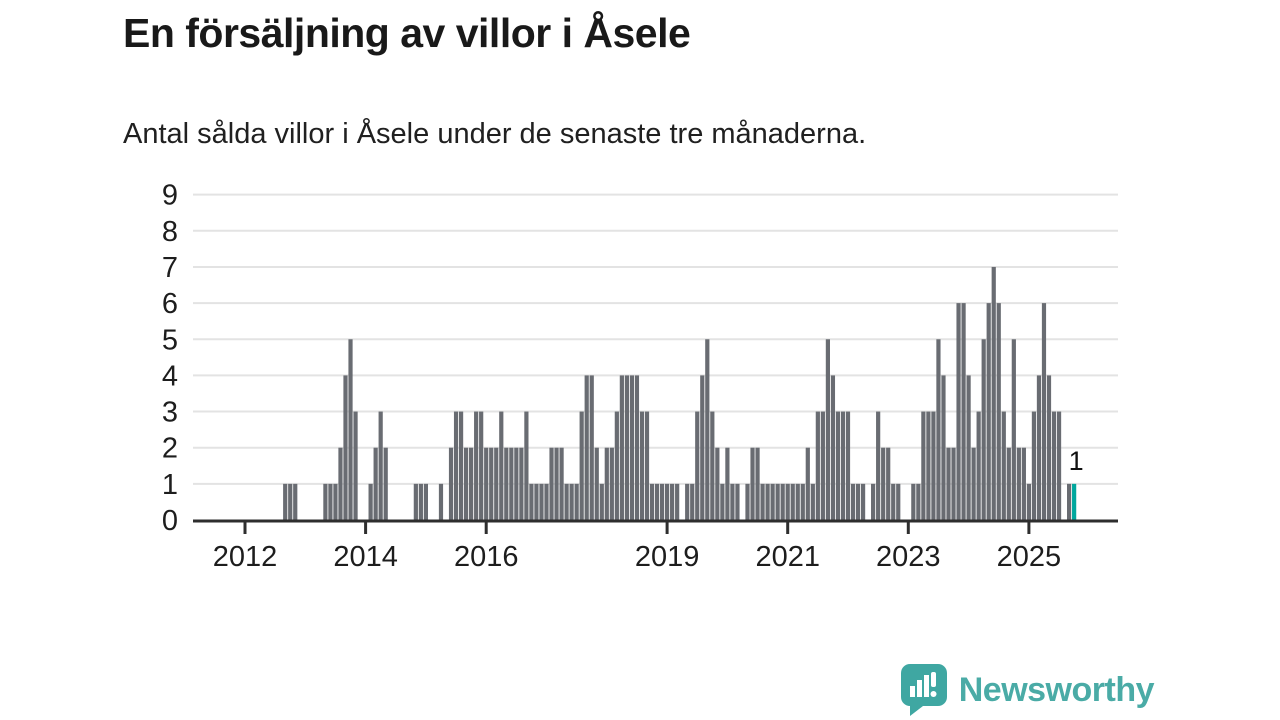 The width and height of the screenshot is (1280, 720). I want to click on logo-bar-medium, so click(919, 688).